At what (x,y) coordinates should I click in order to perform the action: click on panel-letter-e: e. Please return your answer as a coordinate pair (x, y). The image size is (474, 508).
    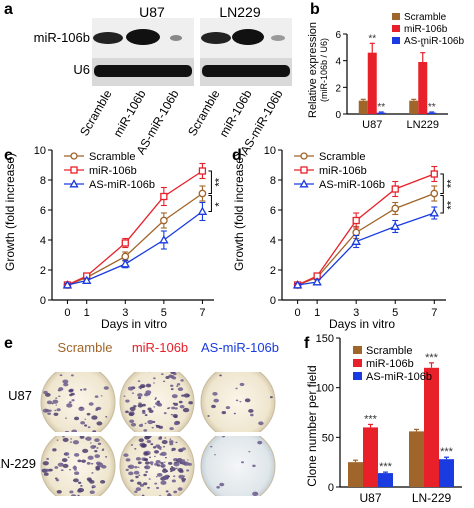
    Looking at the image, I should click on (8, 343).